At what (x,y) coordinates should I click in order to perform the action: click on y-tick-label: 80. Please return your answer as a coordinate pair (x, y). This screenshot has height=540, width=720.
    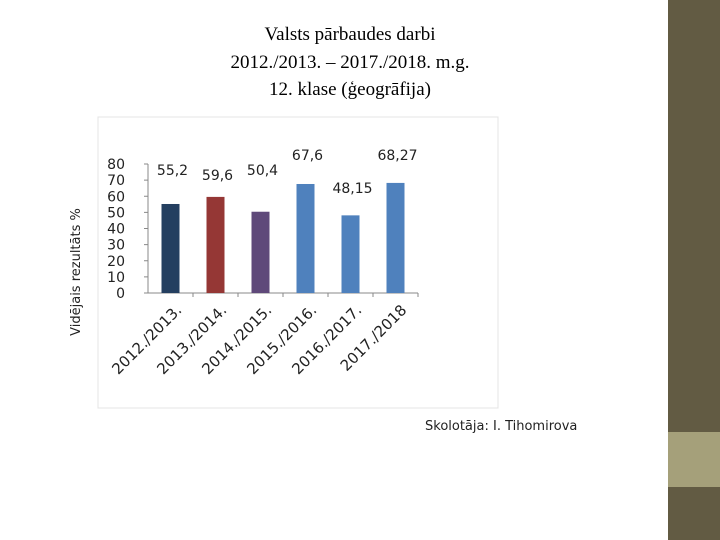
    Looking at the image, I should click on (116, 165).